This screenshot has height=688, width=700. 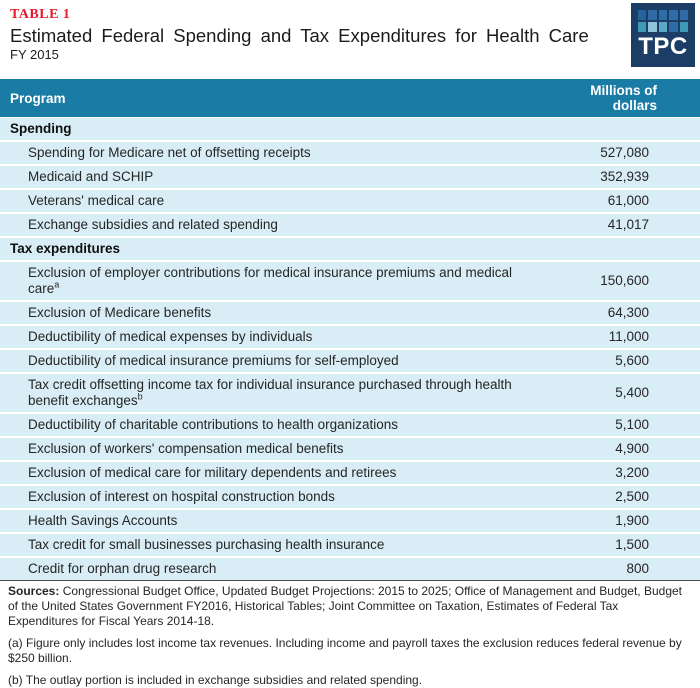 I want to click on section-label: Tax expenditures, so click(x=65, y=248).